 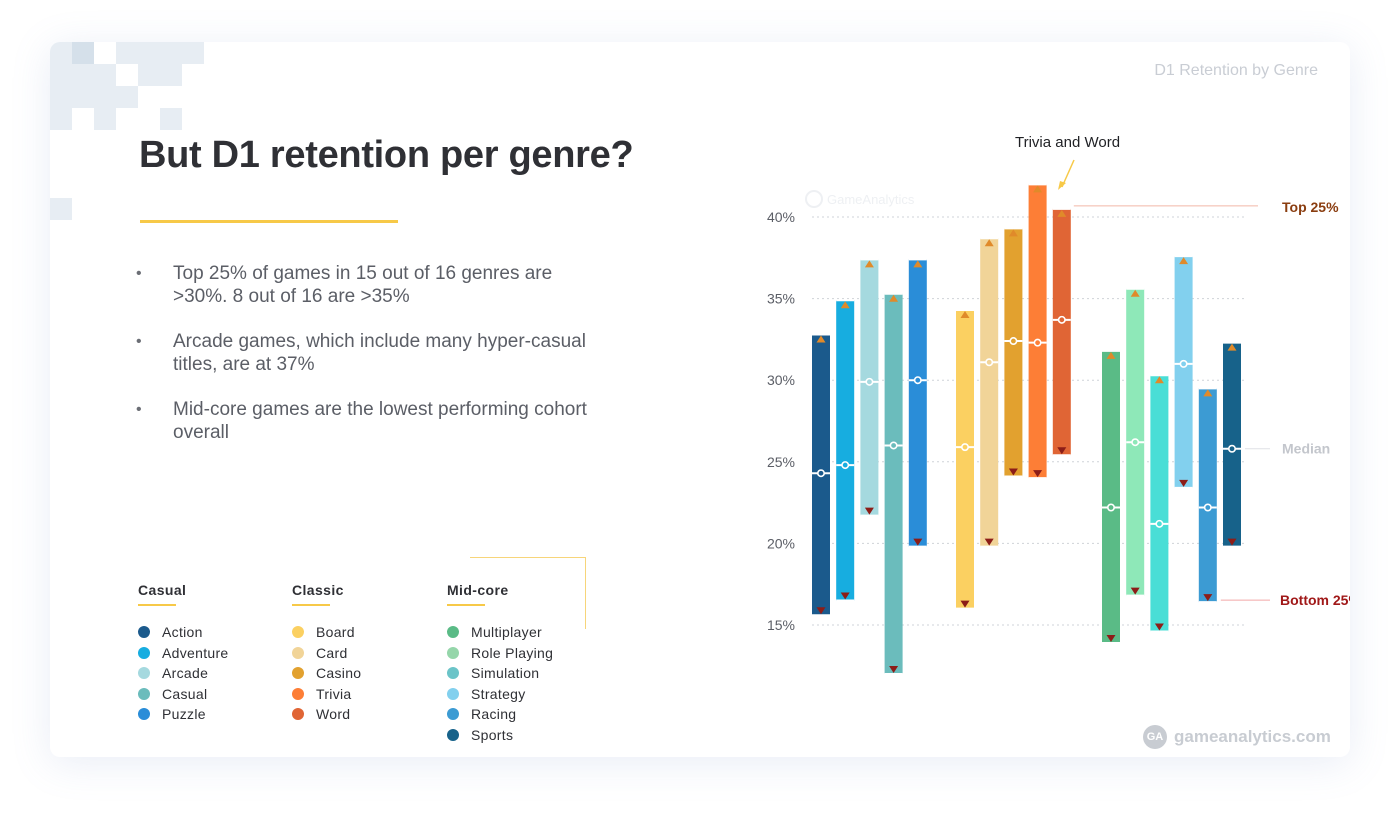 What do you see at coordinates (528, 593) in the screenshot?
I see `legend-bracket` at bounding box center [528, 593].